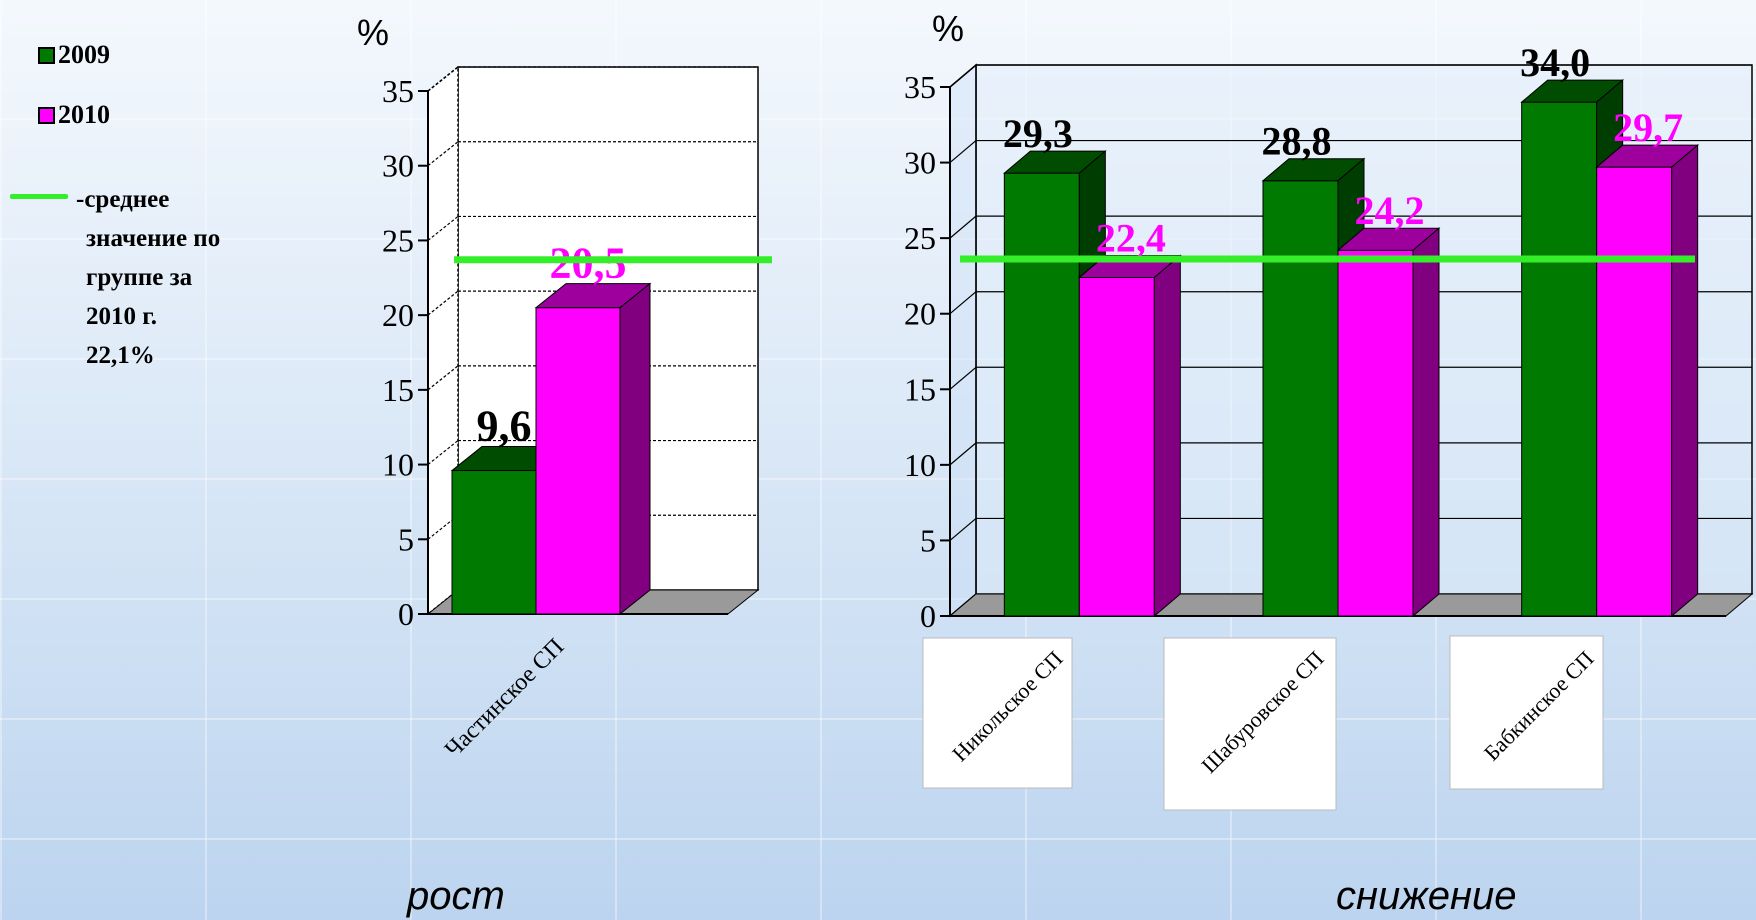 This screenshot has height=920, width=1756. What do you see at coordinates (1300, 398) in the screenshot?
I see `bar-2009-2-front` at bounding box center [1300, 398].